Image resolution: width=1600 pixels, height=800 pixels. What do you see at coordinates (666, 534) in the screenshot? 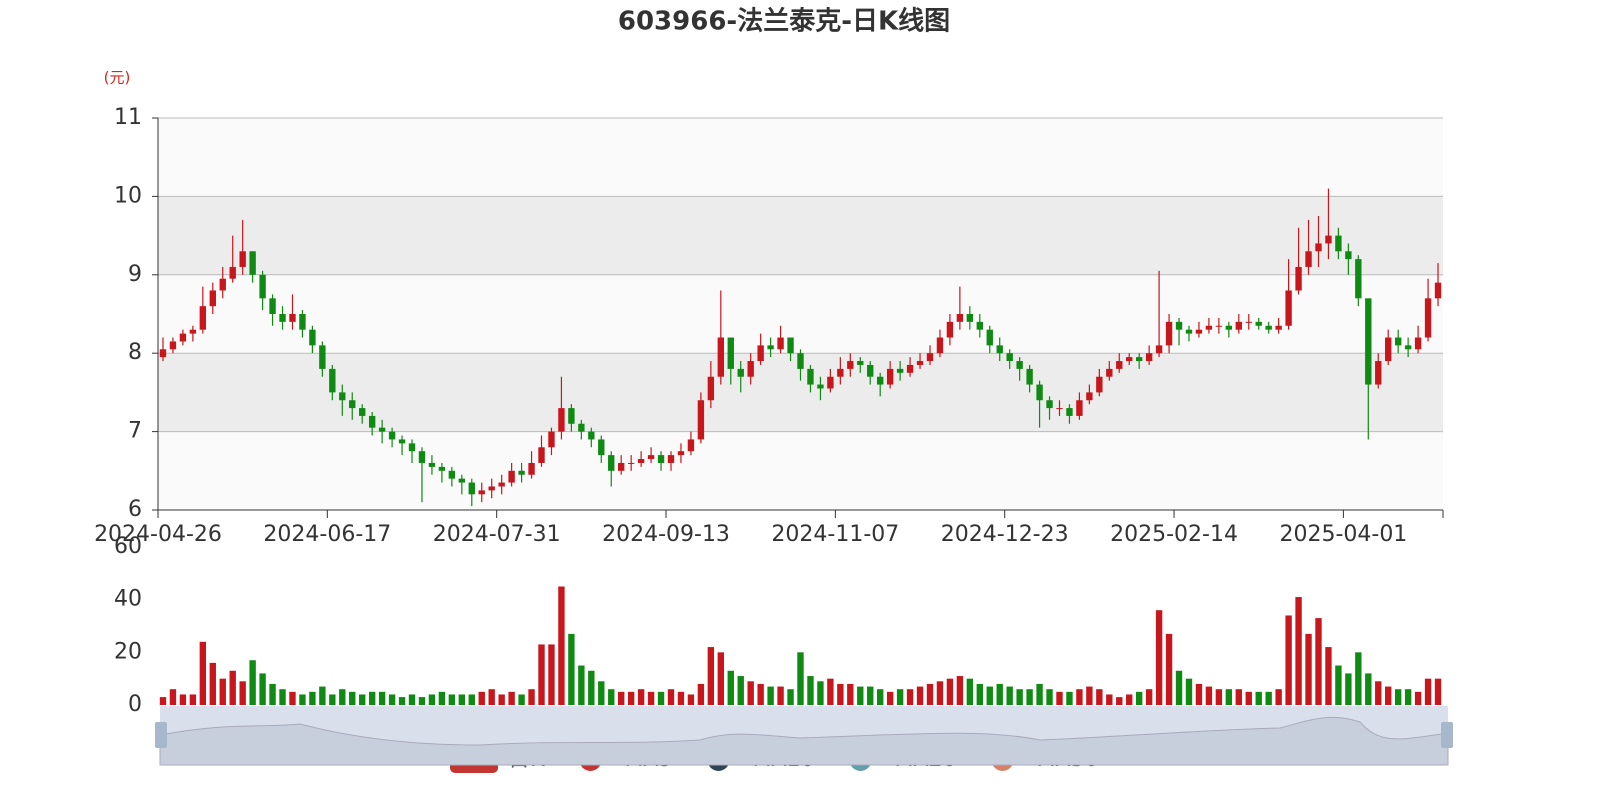
I see `x-tick-label: 2024-09-13` at bounding box center [666, 534].